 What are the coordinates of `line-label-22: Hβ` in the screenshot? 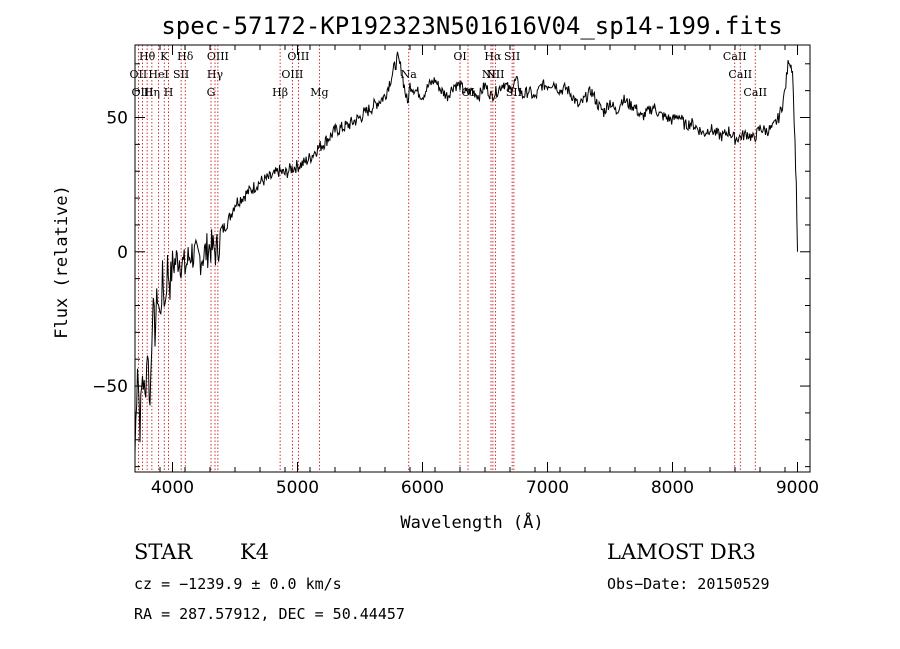 It's located at (280, 92).